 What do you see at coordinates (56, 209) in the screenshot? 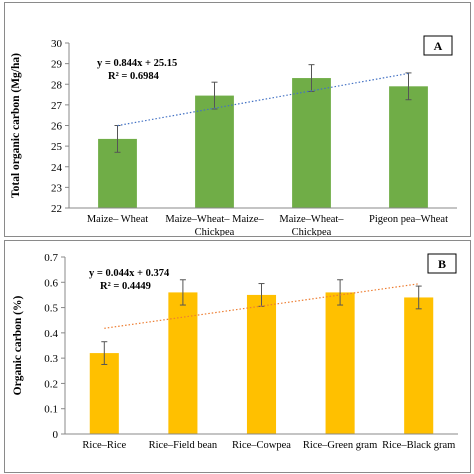
I see `y-tick-label: 22` at bounding box center [56, 209].